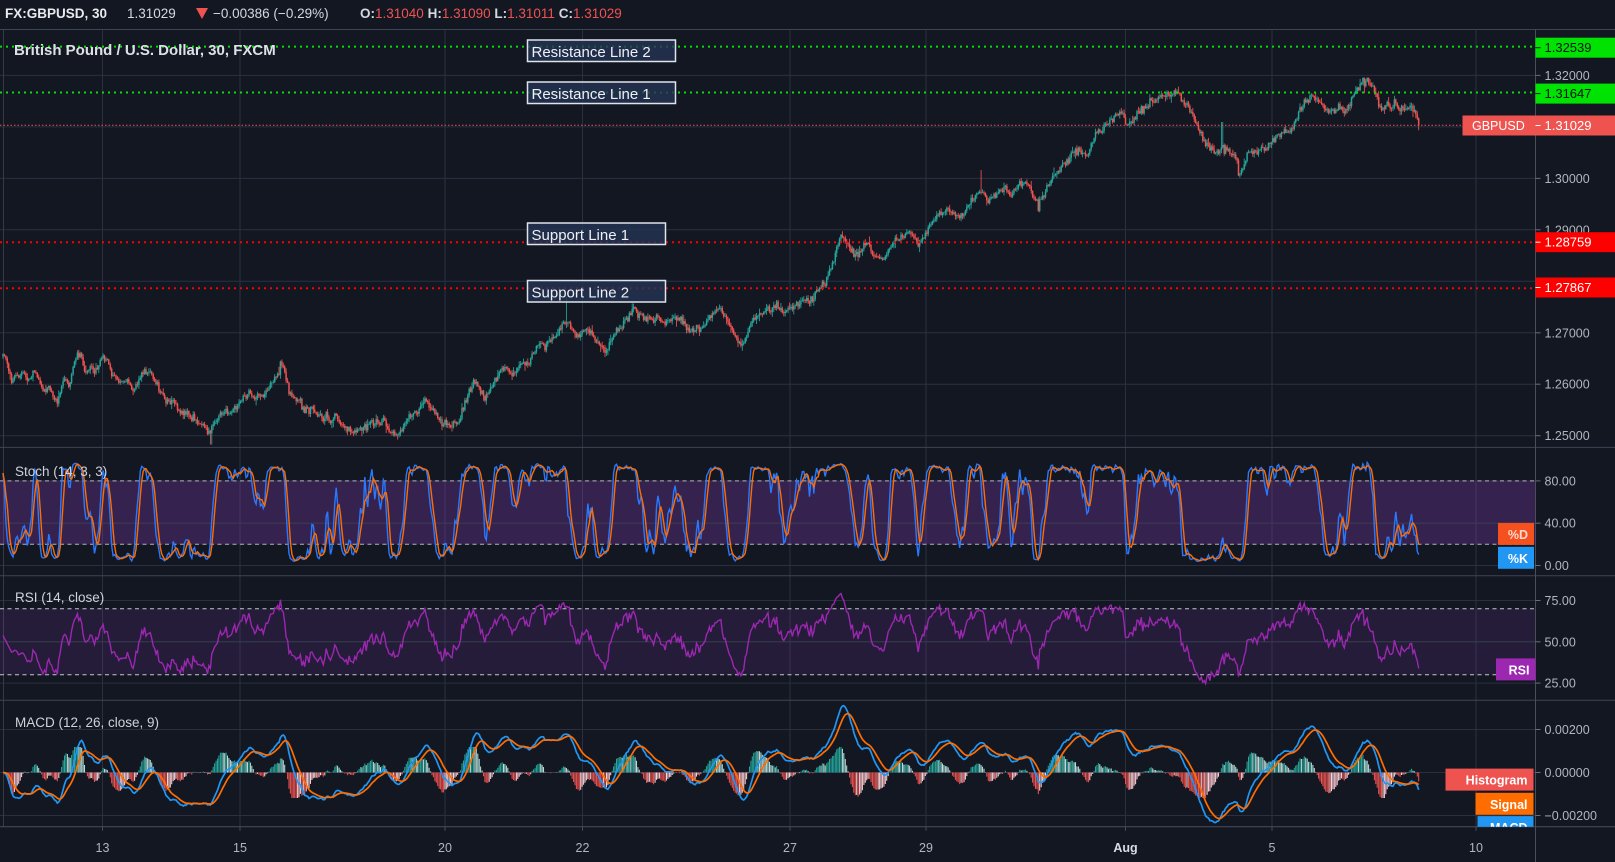  What do you see at coordinates (1476, 848) in the screenshot?
I see `svg-text: 10` at bounding box center [1476, 848].